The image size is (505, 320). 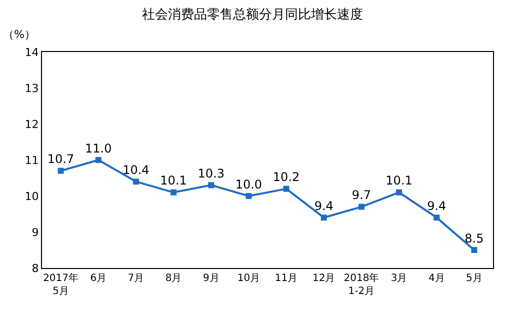 I want to click on y-axis-title: （%）, so click(x=19, y=34).